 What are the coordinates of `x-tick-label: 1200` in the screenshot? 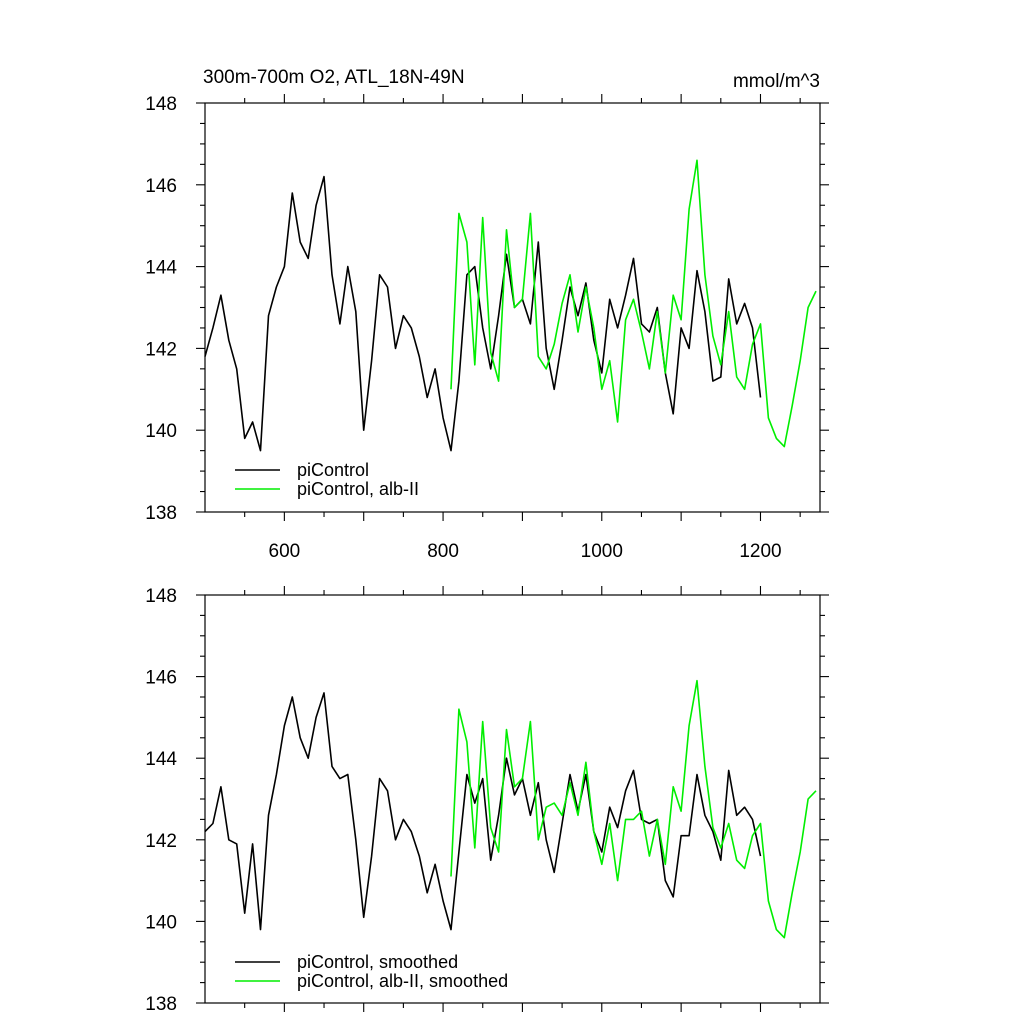 It's located at (760, 551).